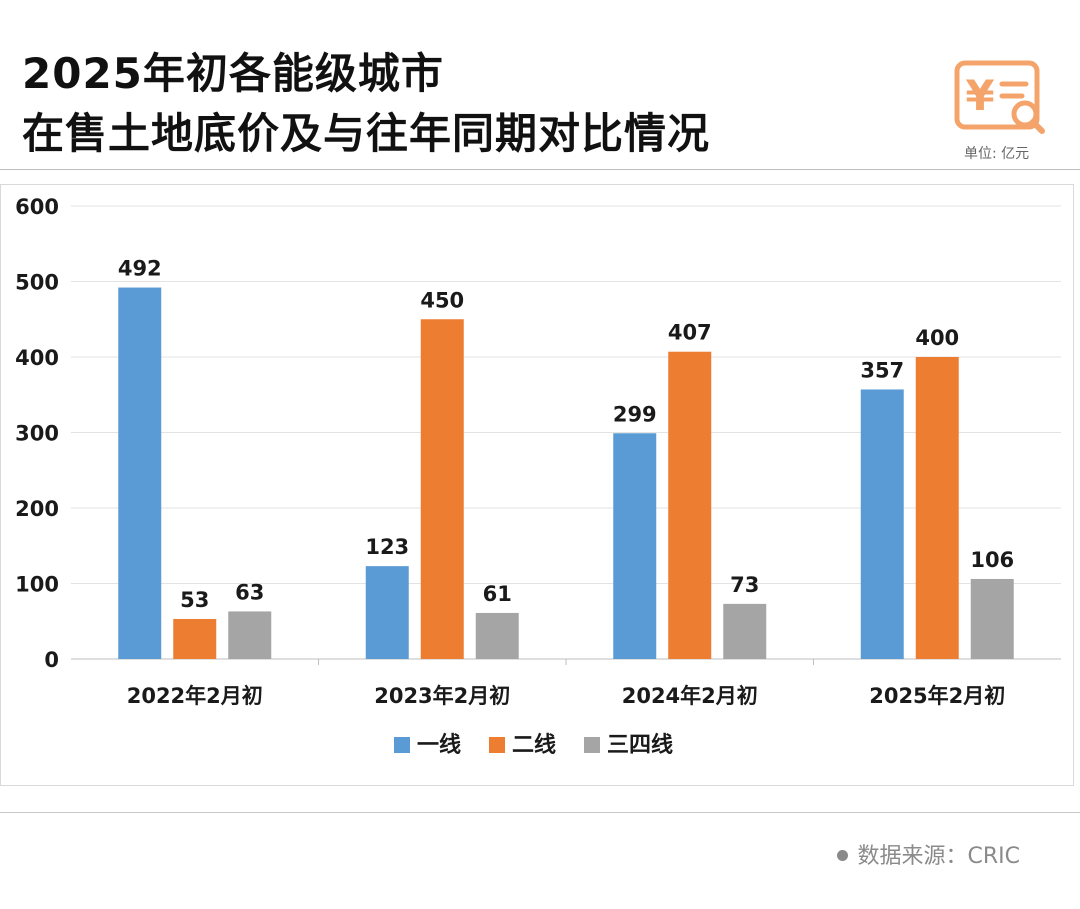  What do you see at coordinates (442, 300) in the screenshot?
I see `data-label: 450` at bounding box center [442, 300].